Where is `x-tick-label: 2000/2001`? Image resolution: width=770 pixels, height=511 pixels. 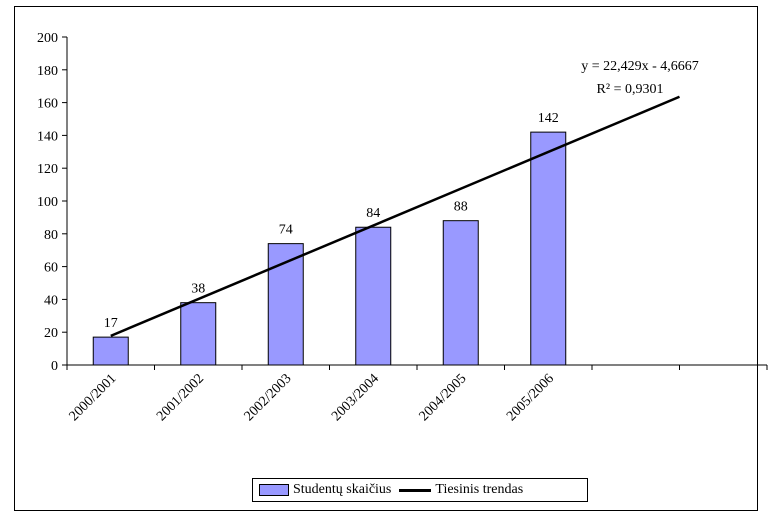 x-tick-label: 2000/2001 is located at coordinates (93, 397).